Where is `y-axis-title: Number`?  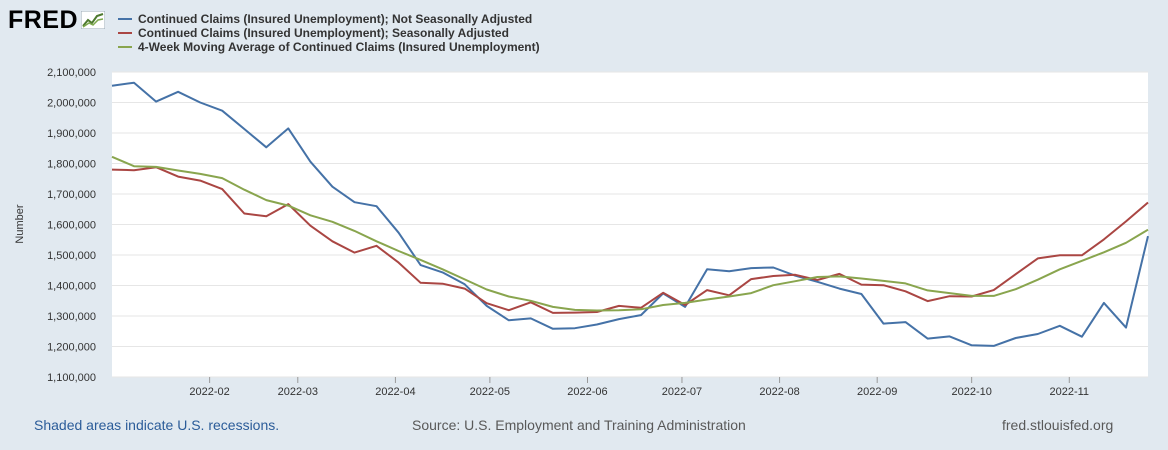
y-axis-title: Number is located at coordinates (20, 223).